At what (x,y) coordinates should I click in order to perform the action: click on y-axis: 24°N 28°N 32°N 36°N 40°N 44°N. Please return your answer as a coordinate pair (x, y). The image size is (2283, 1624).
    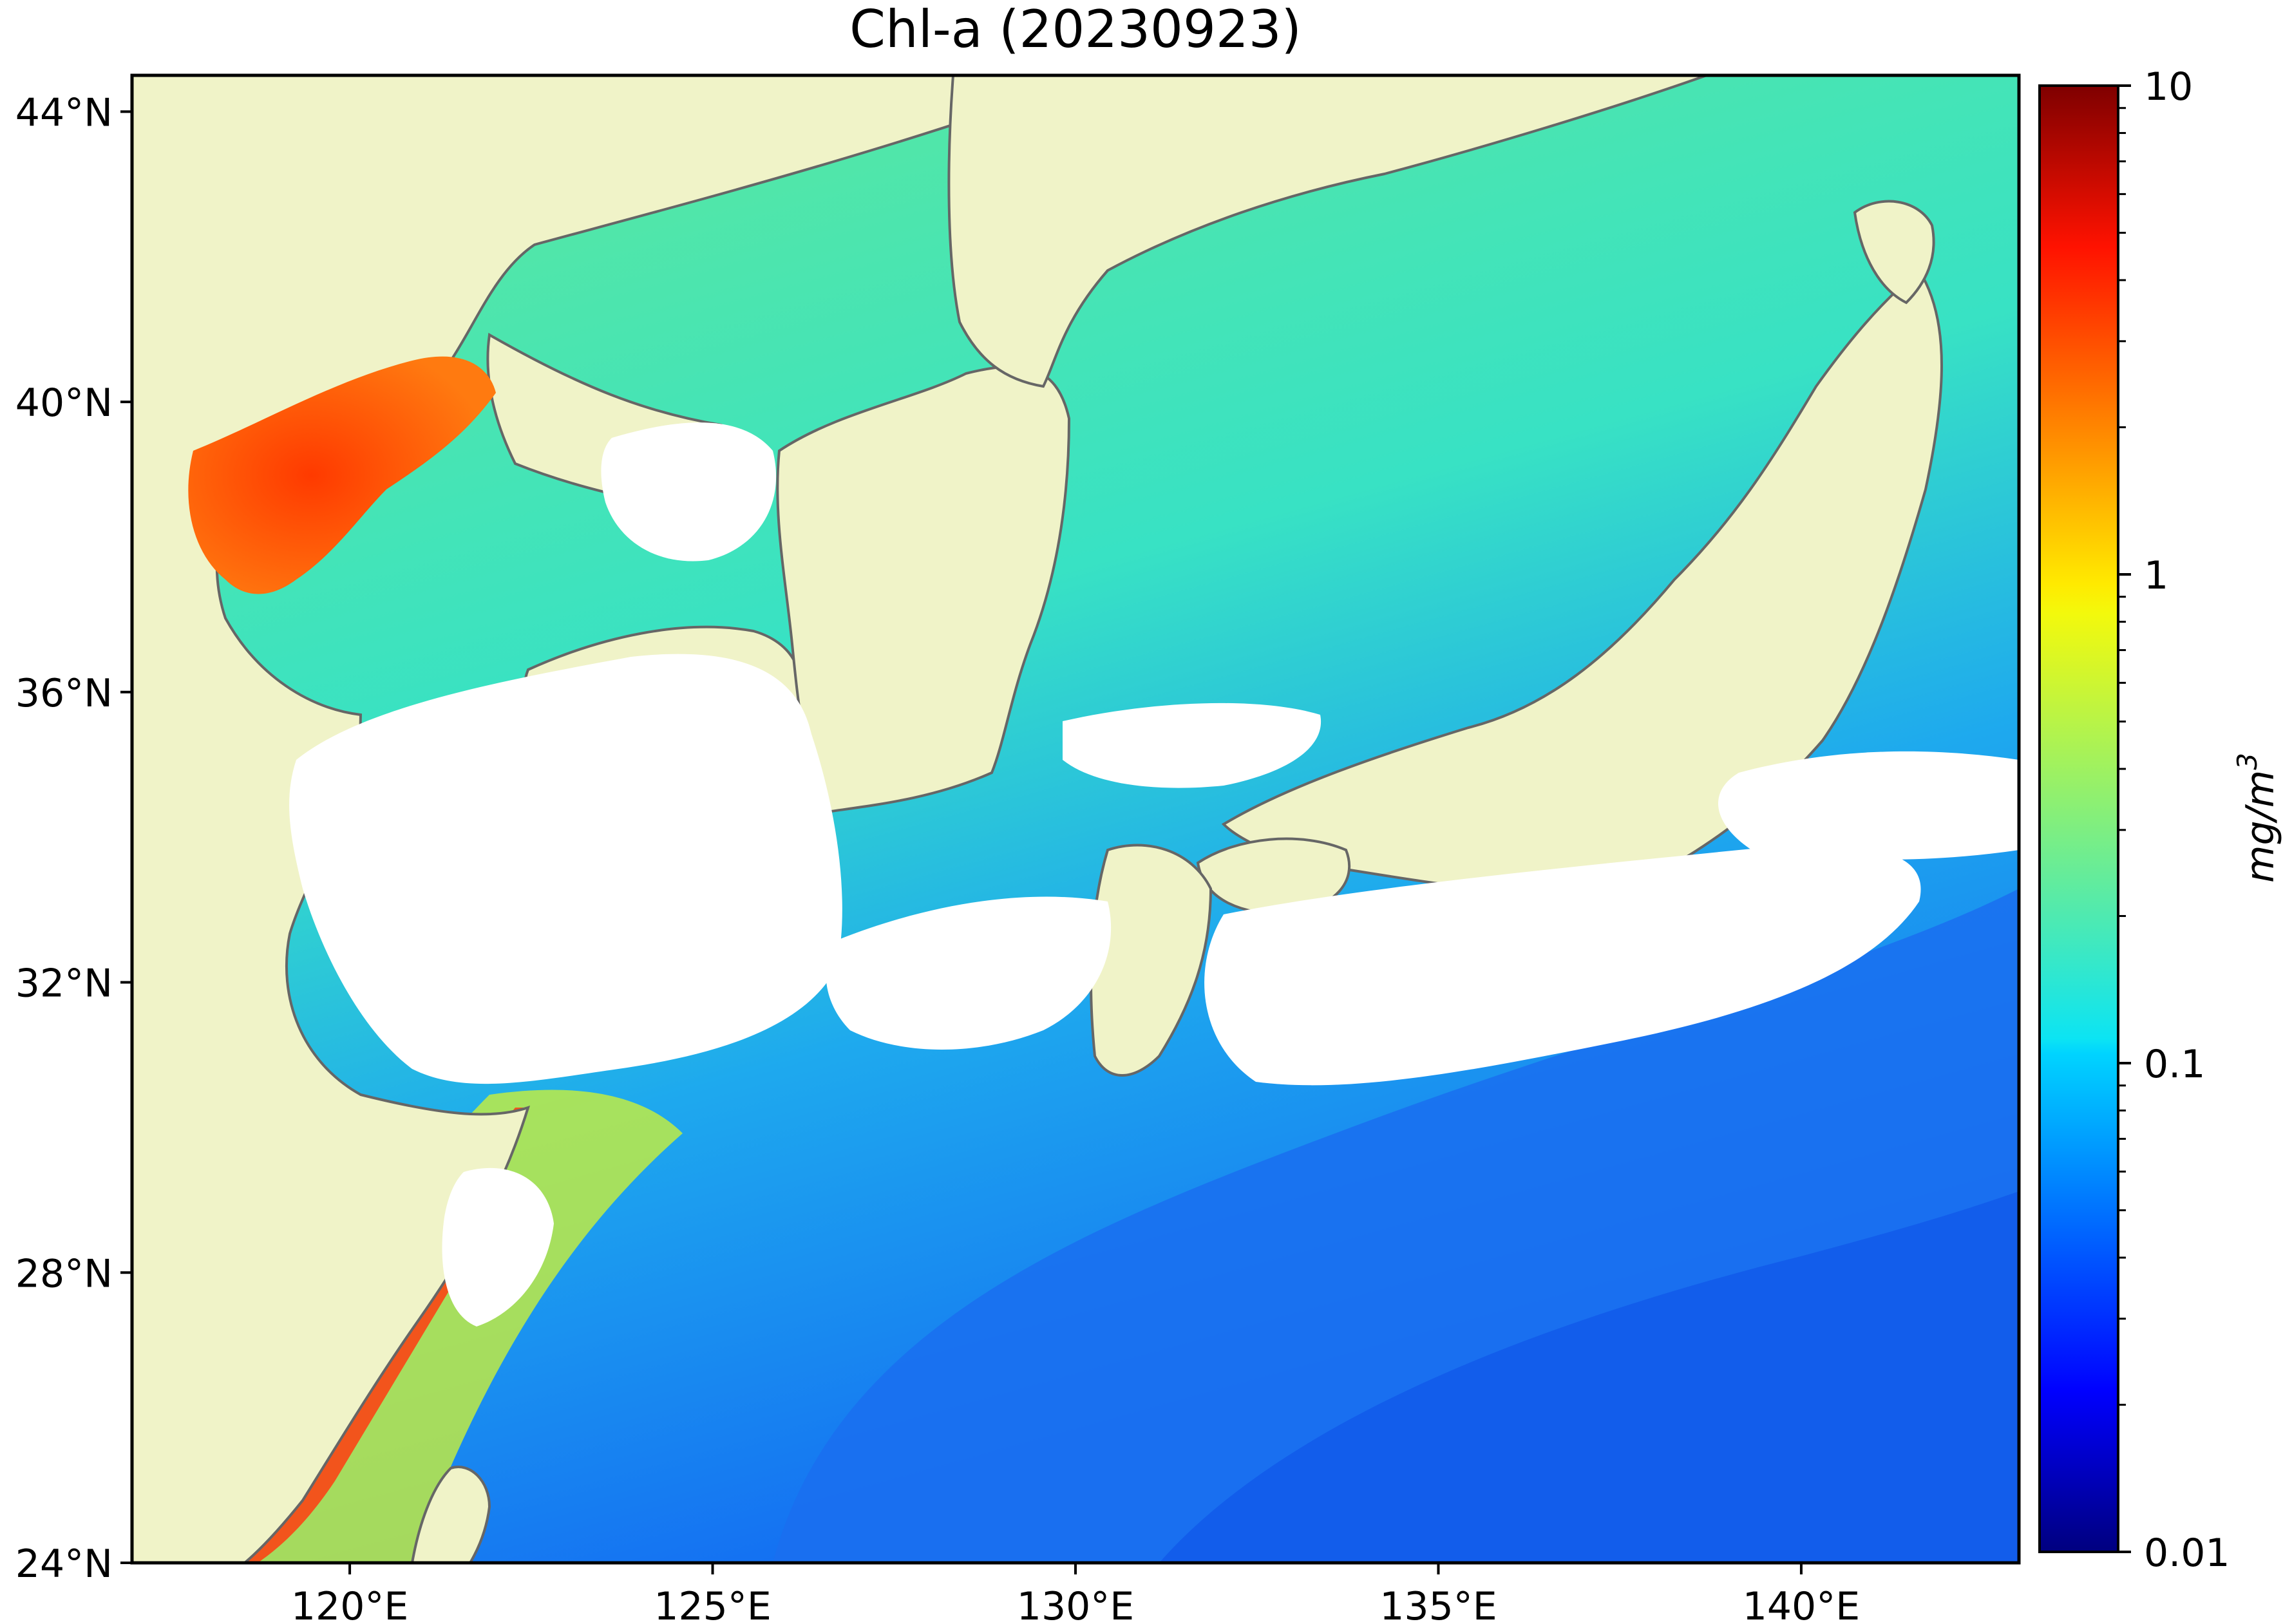
    Looking at the image, I should click on (73, 838).